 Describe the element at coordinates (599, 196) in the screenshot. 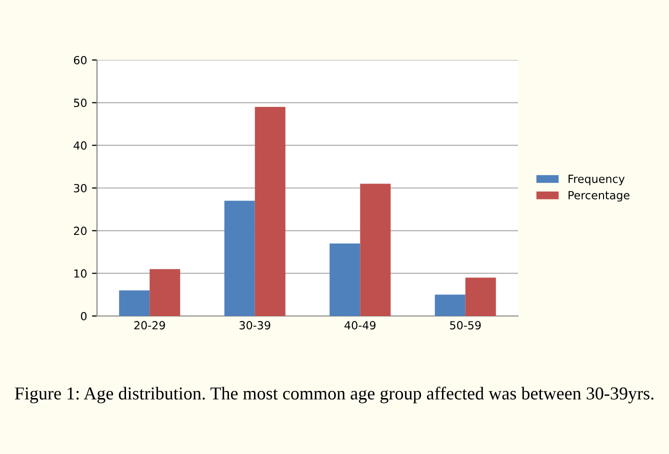

I see `legend-label: Percentage` at that location.